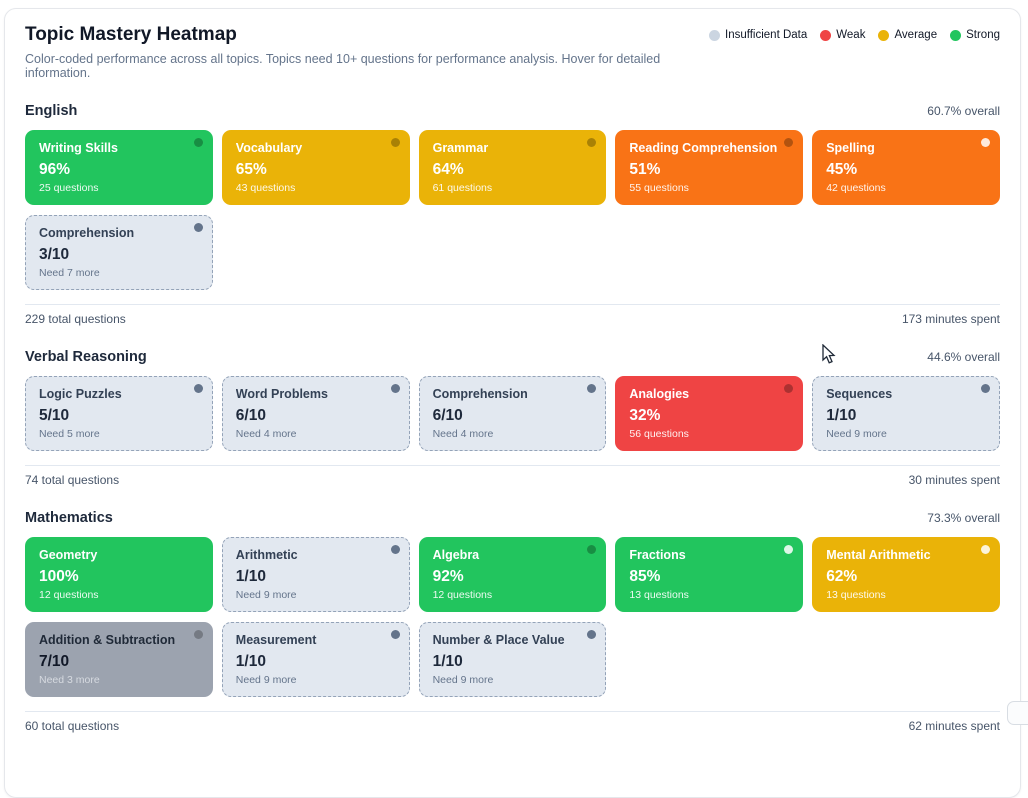  I want to click on section-title: Mathematics, so click(69, 517).